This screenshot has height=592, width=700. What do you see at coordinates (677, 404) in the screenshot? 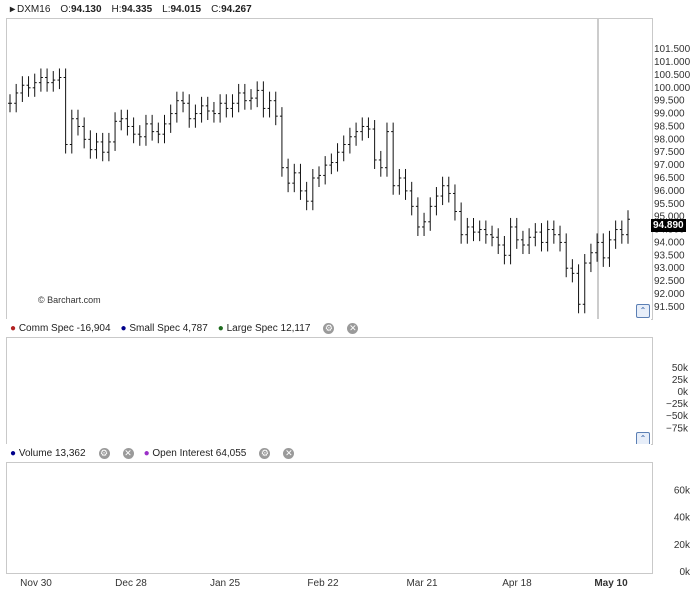
I see `cot-y-tick-label: −25k` at bounding box center [677, 404].